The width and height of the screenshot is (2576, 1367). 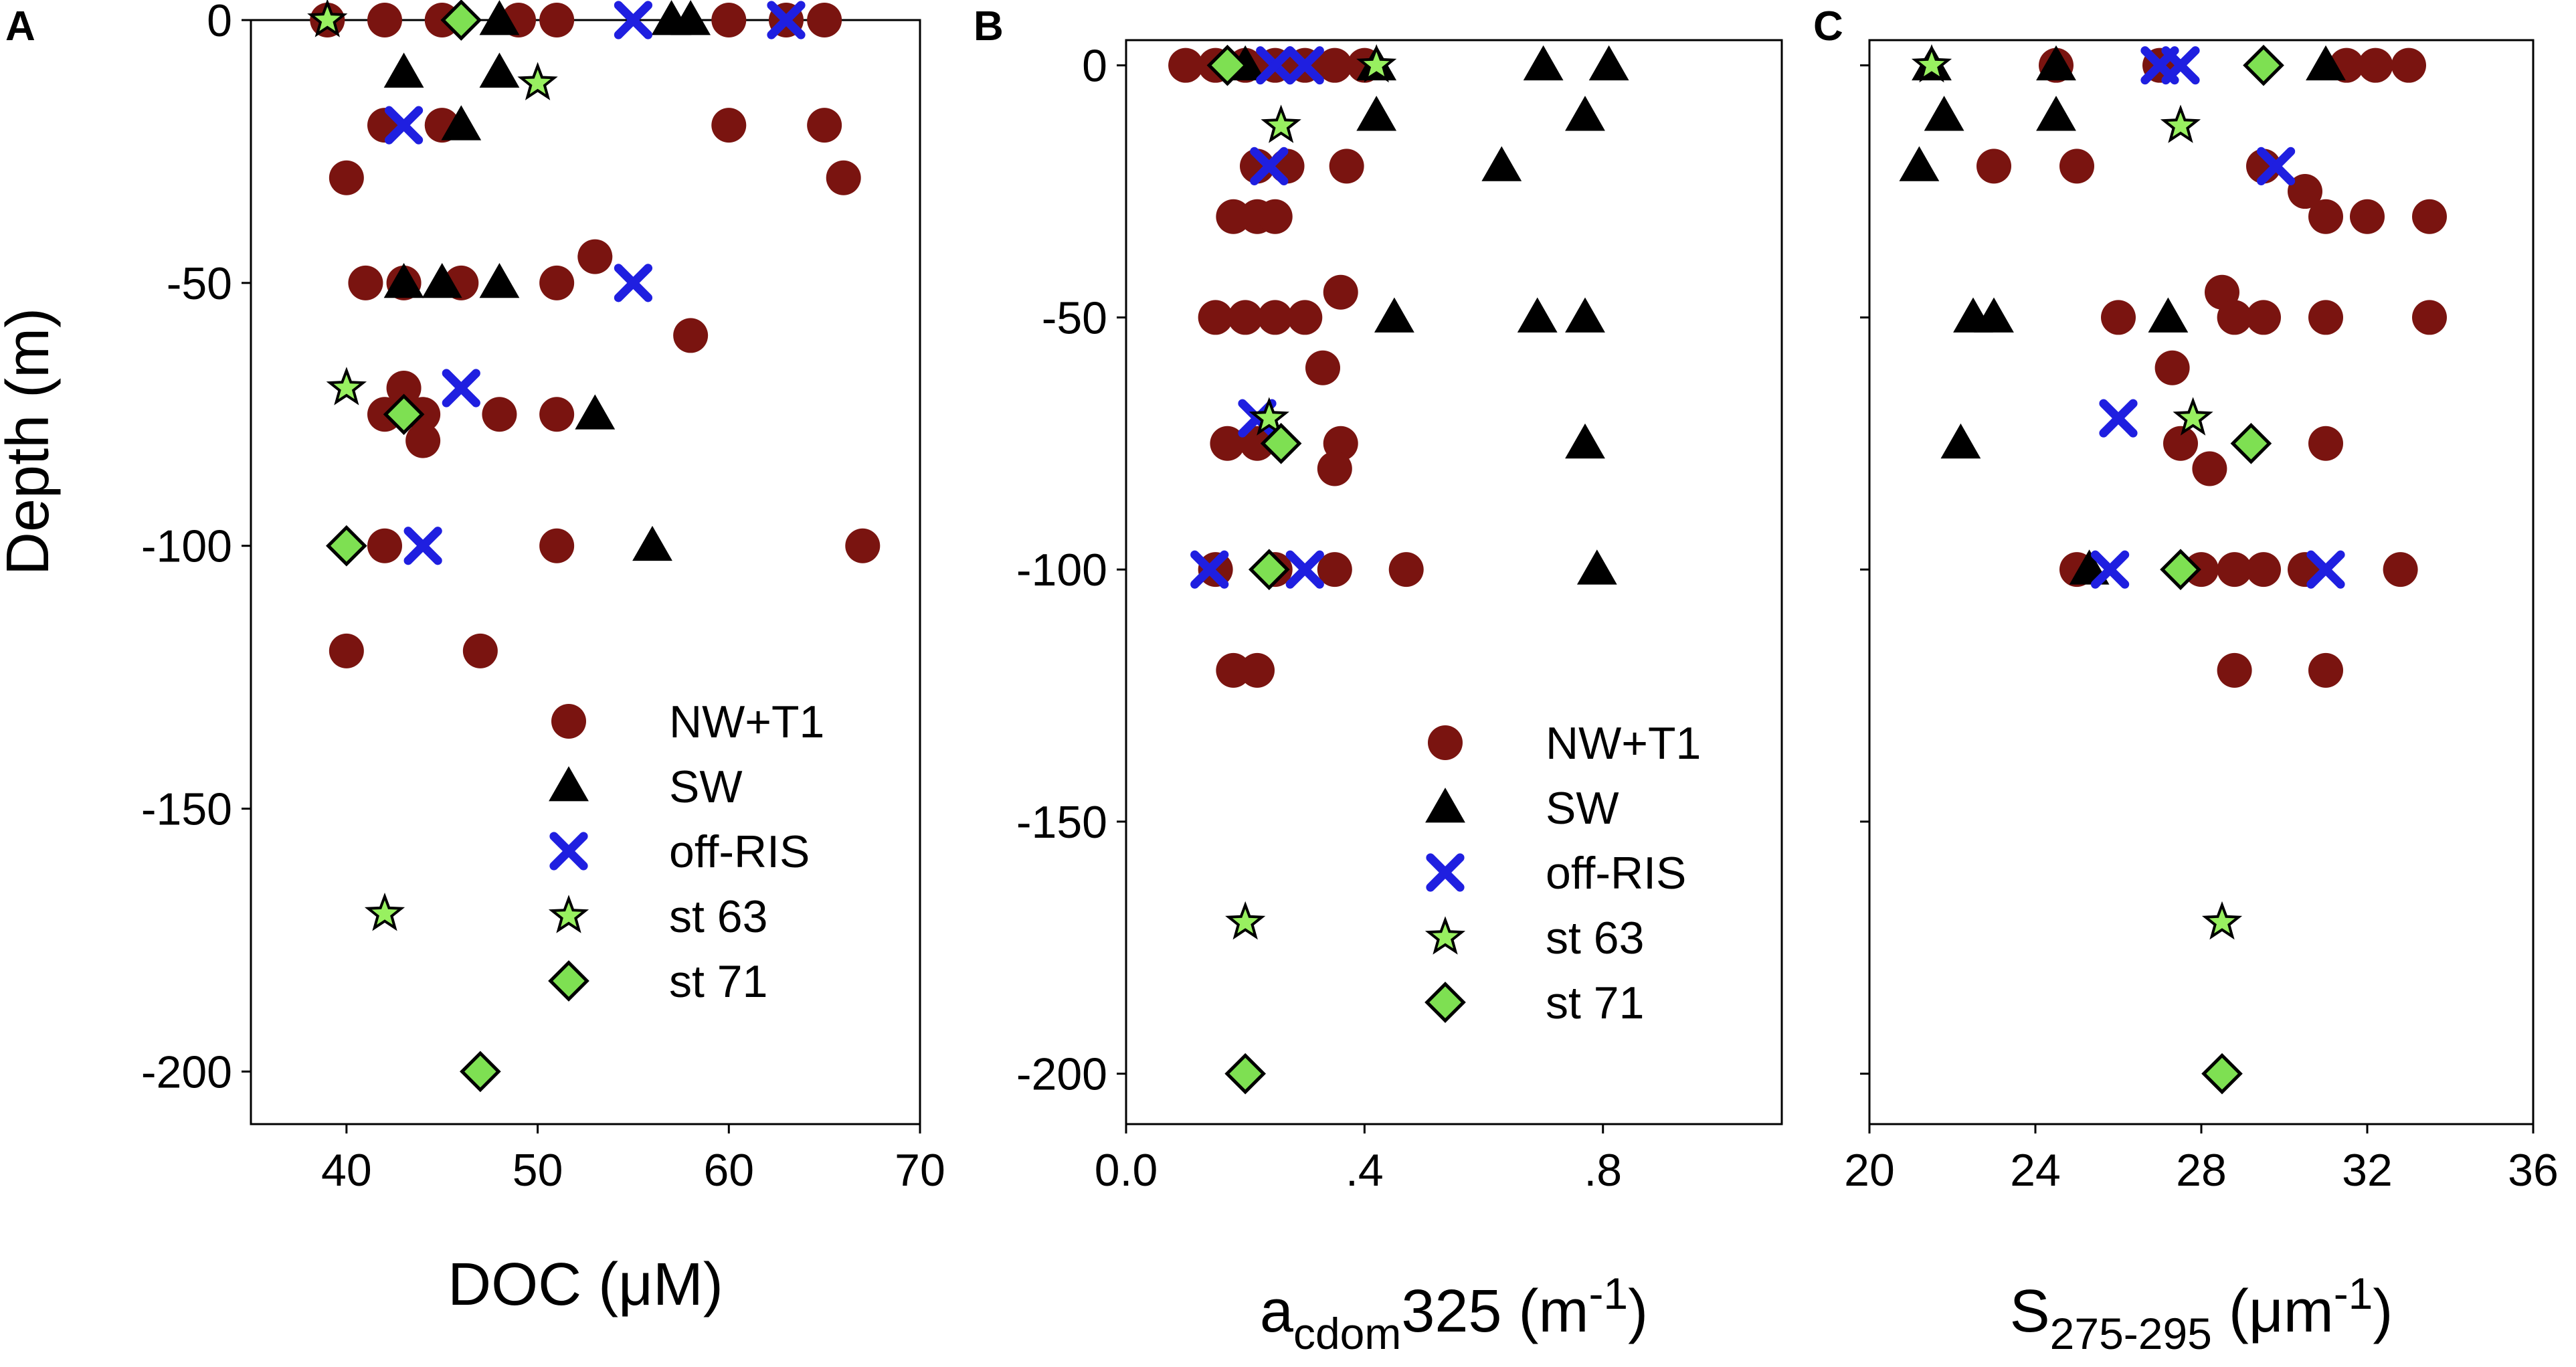 What do you see at coordinates (2030, 1311) in the screenshot?
I see `x-axis-label-main: S` at bounding box center [2030, 1311].